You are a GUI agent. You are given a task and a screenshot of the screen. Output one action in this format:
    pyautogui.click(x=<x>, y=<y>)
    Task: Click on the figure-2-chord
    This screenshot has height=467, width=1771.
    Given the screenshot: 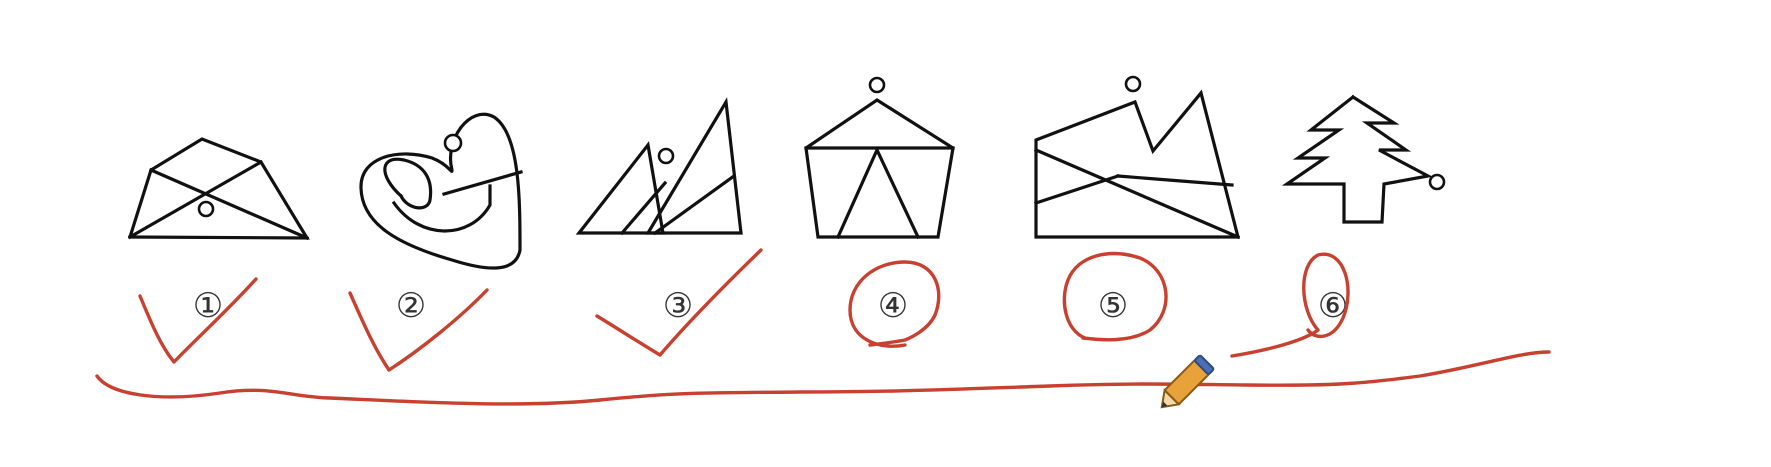 What is the action you would take?
    pyautogui.click(x=482, y=183)
    